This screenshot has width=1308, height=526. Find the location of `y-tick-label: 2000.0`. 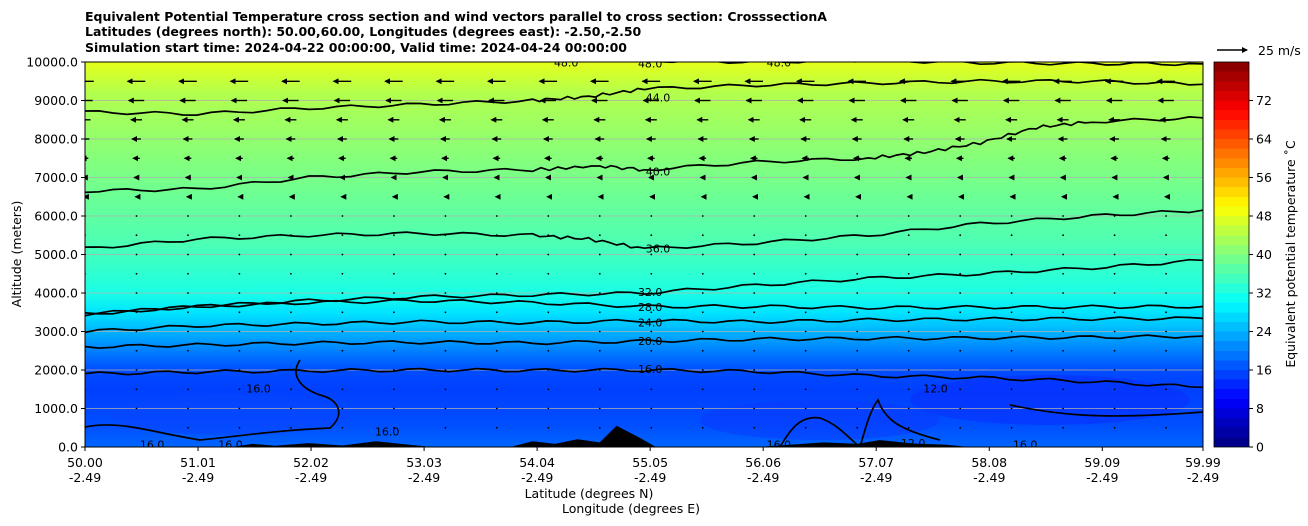

y-tick-label: 2000.0 is located at coordinates (56, 370).